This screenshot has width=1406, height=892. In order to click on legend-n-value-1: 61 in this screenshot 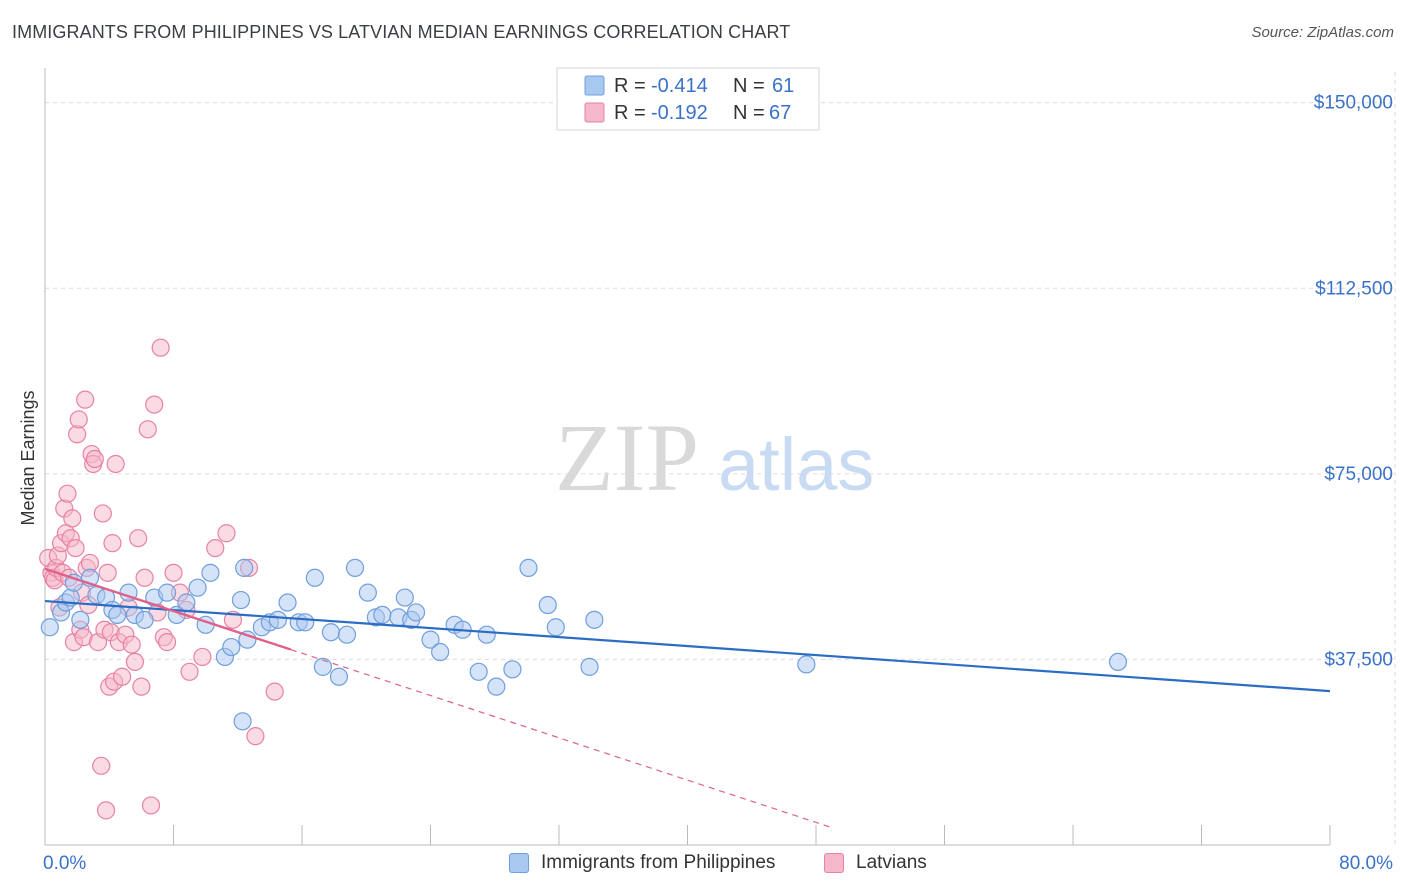, I will do `click(783, 86)`.